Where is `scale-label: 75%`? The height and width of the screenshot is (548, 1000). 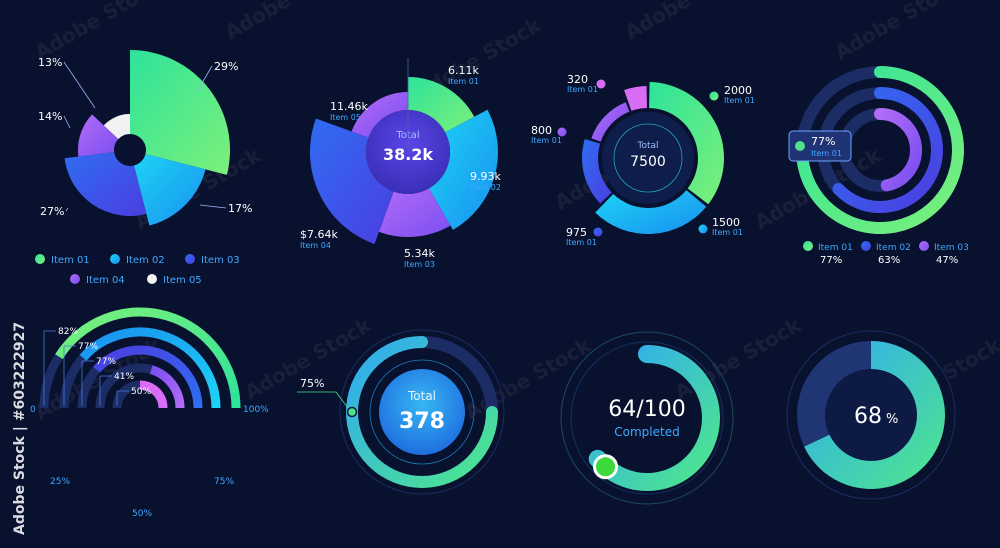
scale-label: 75% is located at coordinates (224, 482).